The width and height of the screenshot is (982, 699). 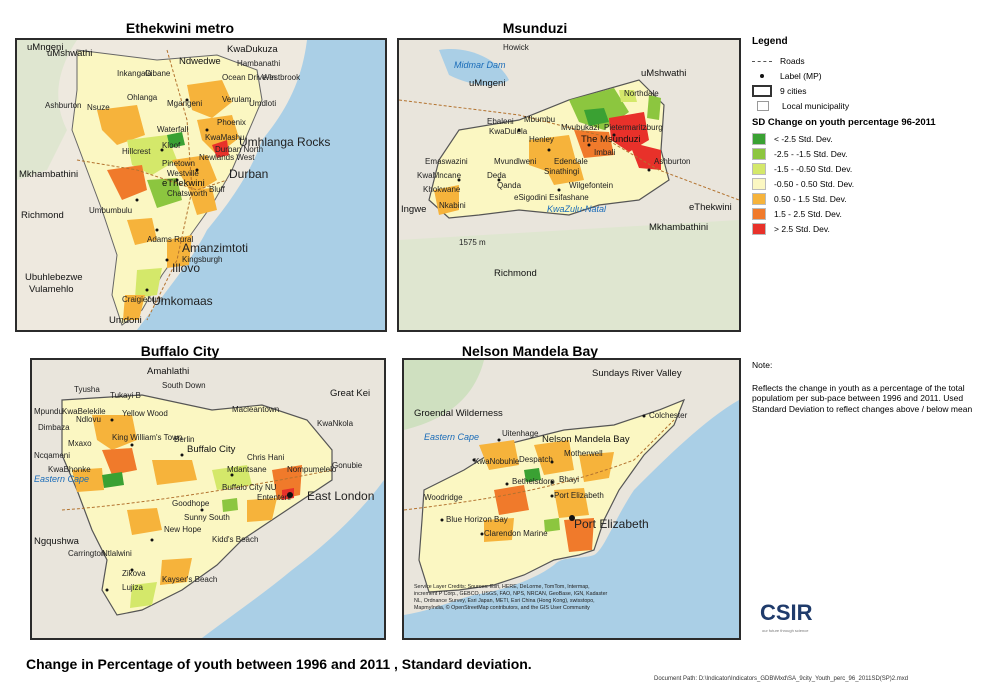 I want to click on place-label: Westville, so click(x=183, y=173).